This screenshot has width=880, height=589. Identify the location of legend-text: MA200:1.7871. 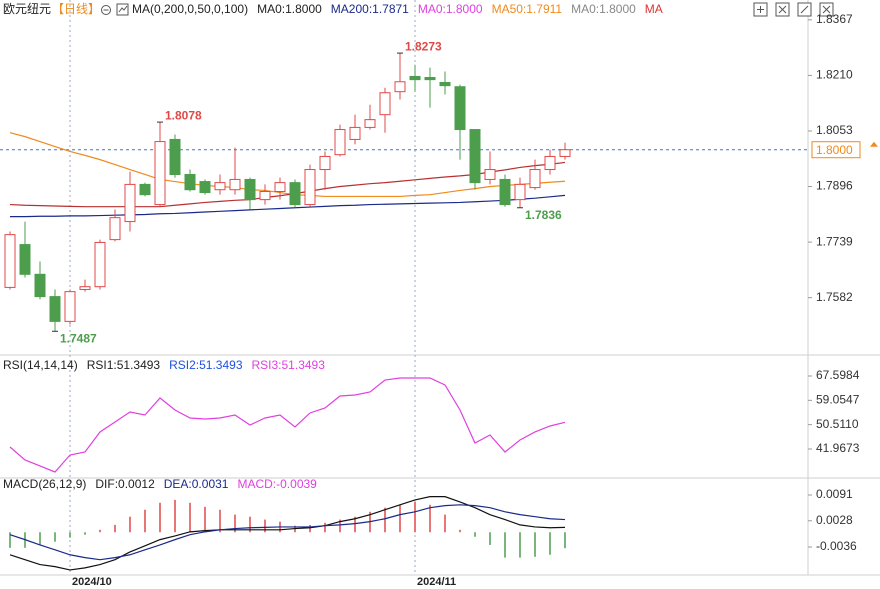
(370, 9).